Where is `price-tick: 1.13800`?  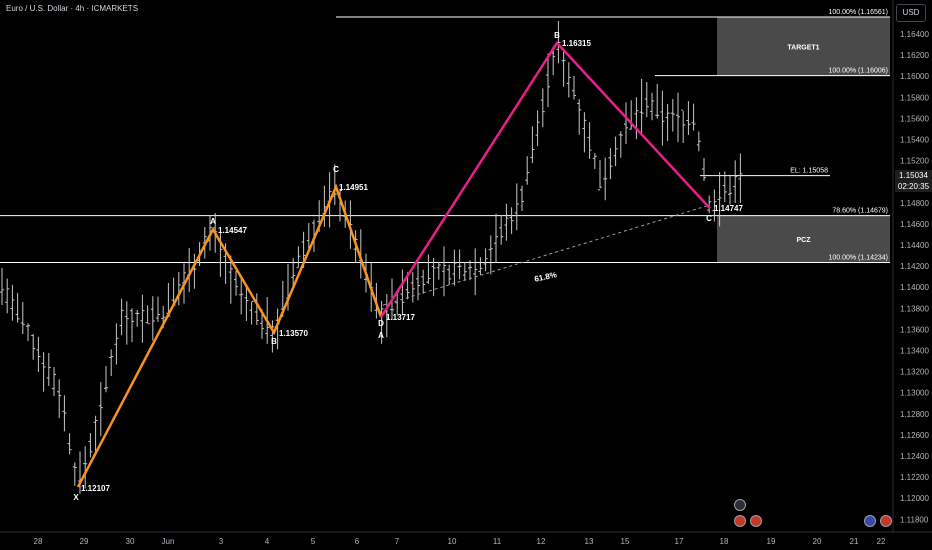 price-tick: 1.13800 is located at coordinates (914, 308).